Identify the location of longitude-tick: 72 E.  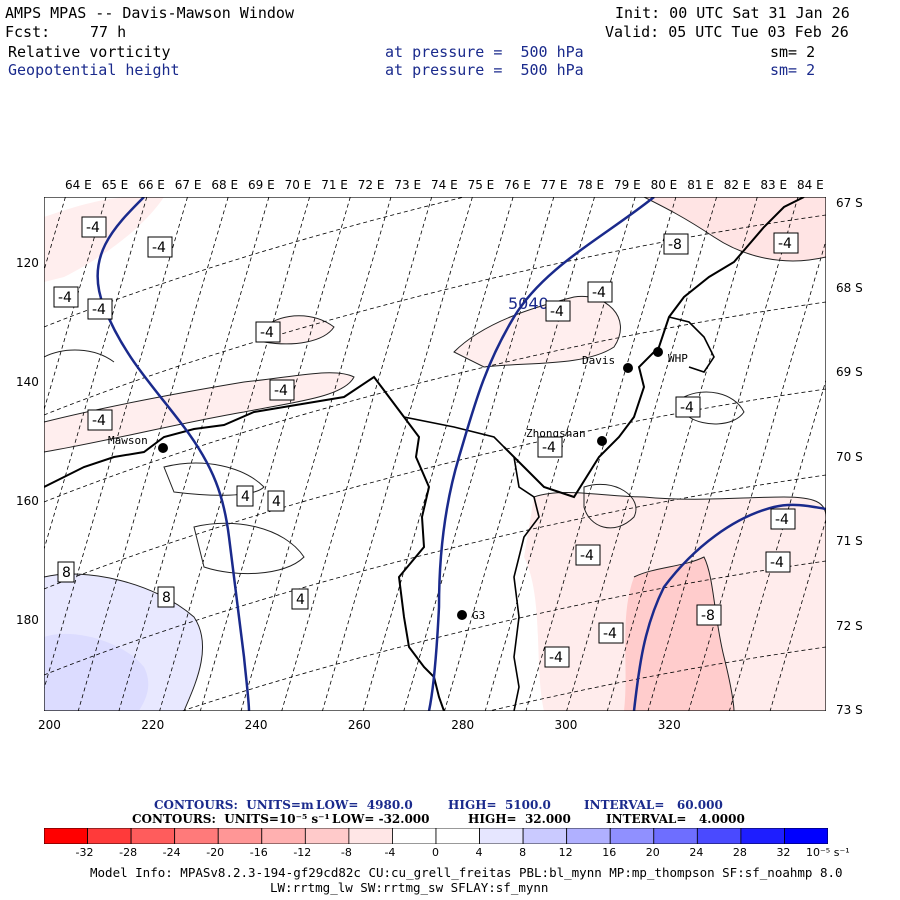
(371, 185).